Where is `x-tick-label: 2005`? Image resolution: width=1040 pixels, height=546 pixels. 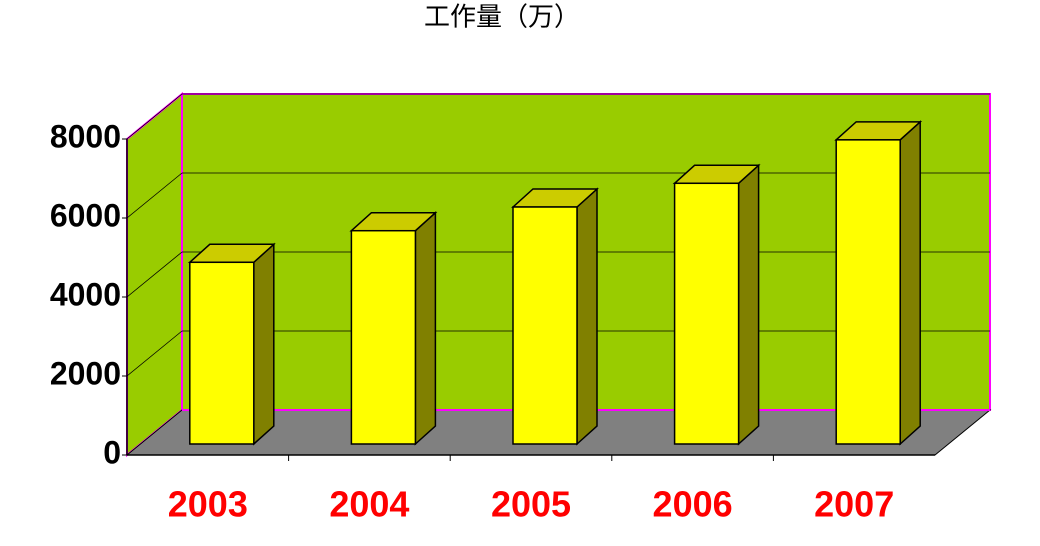
x-tick-label: 2005 is located at coordinates (531, 504).